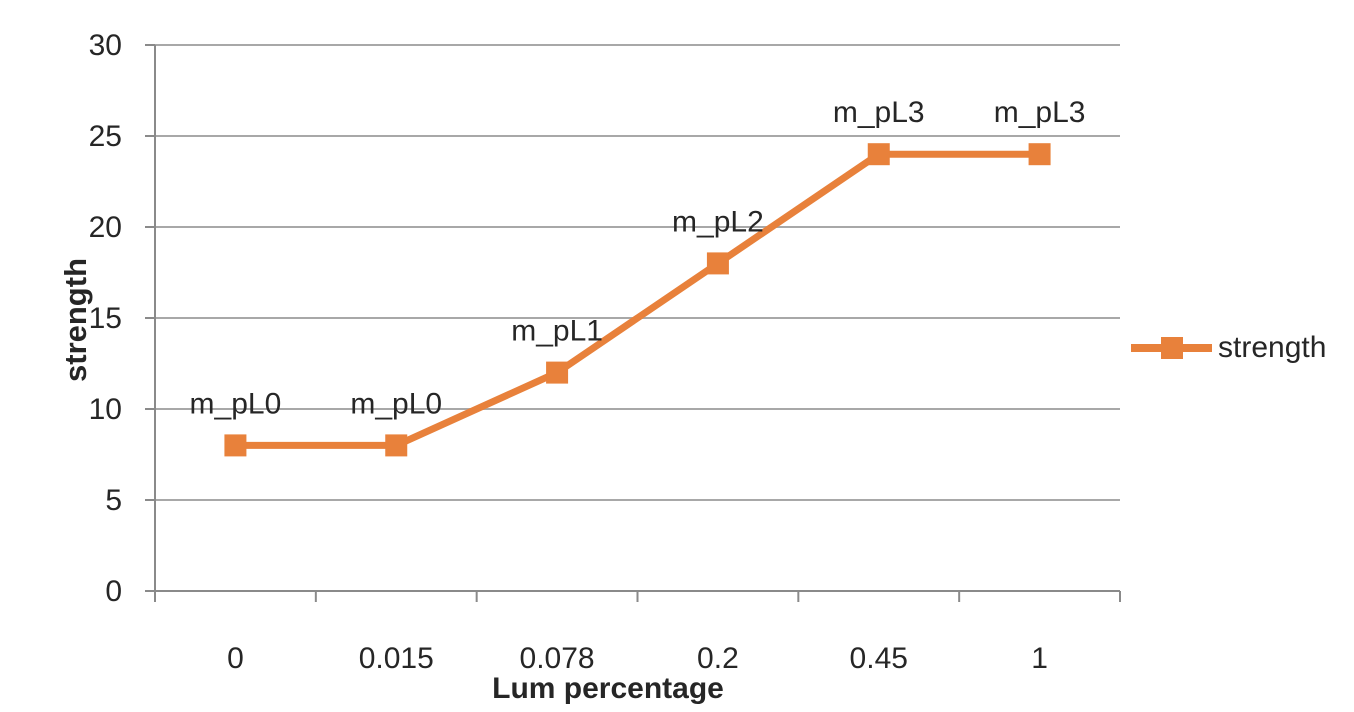 The image size is (1354, 712). I want to click on y-tick-label: 10, so click(105, 409).